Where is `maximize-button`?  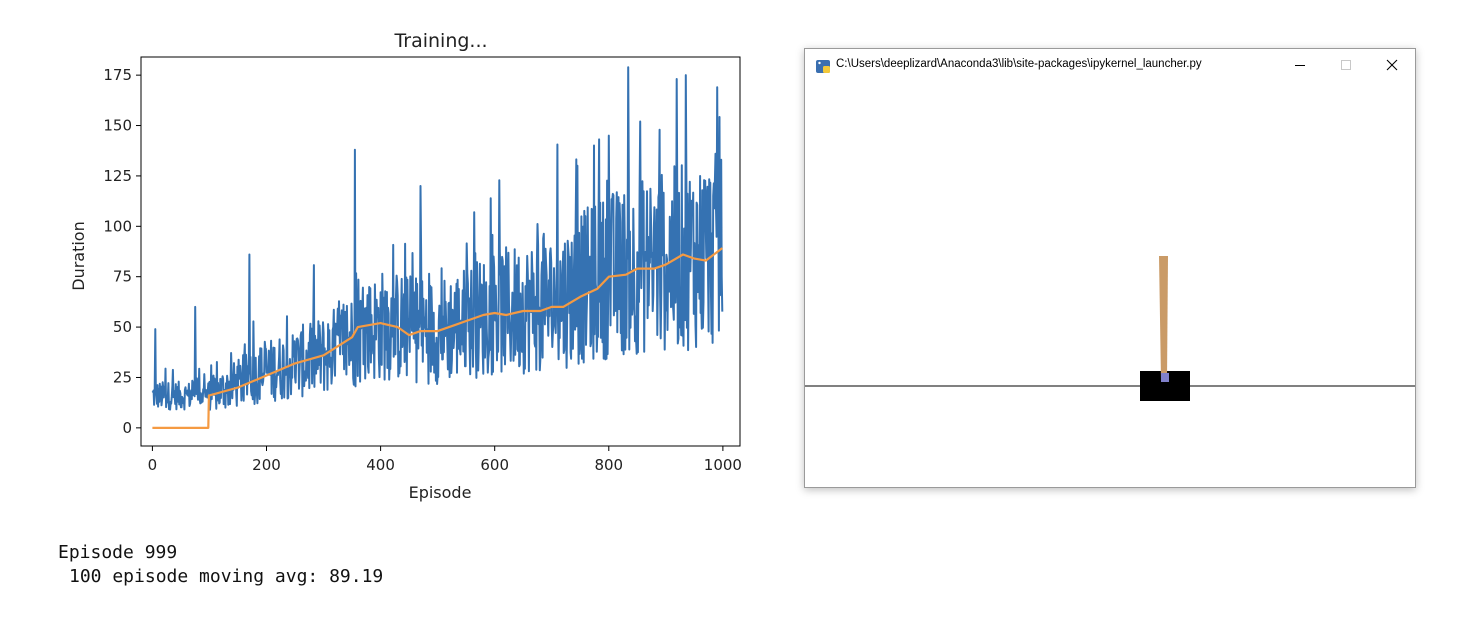 maximize-button is located at coordinates (1346, 65).